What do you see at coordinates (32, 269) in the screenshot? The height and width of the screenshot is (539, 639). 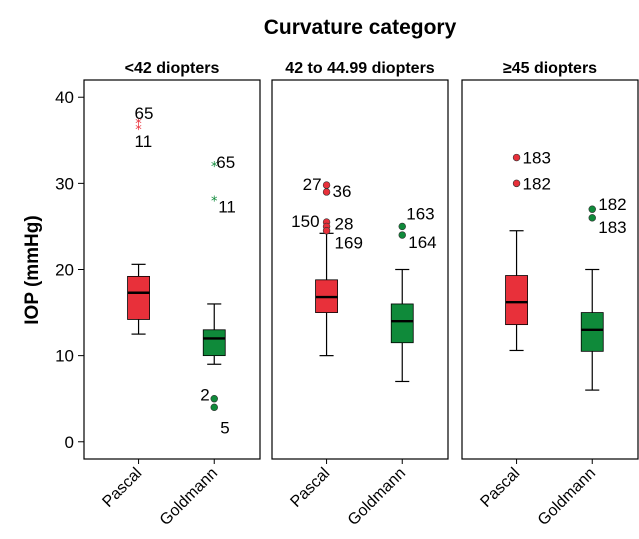 I see `y-axis-label: IOP (mmHg)` at bounding box center [32, 269].